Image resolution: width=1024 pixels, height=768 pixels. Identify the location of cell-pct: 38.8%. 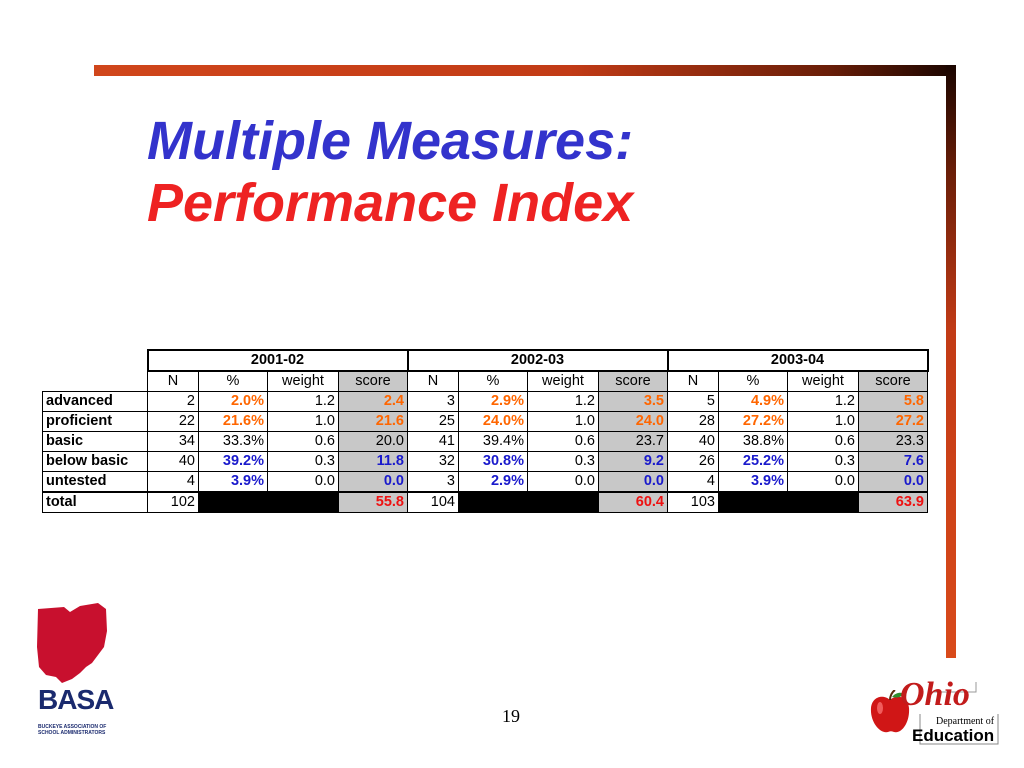
(753, 441).